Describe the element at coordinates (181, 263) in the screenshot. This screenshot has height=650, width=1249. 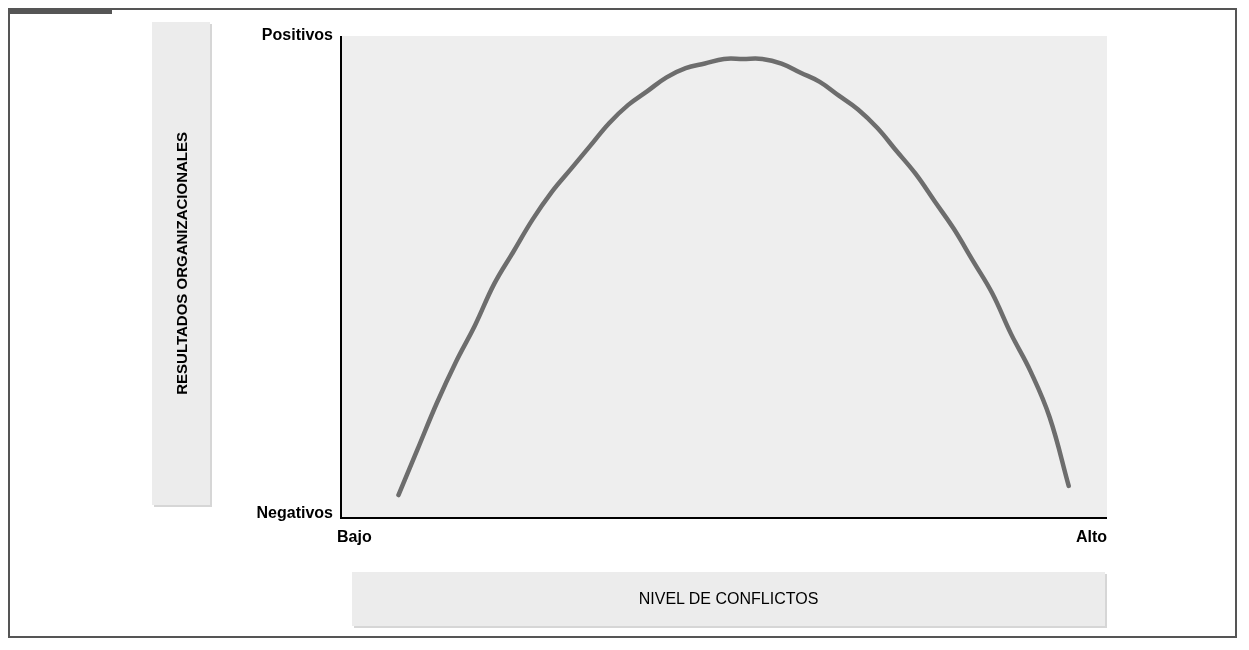
I see `text: RESULTADOS ORGANIZACIONALES` at that location.